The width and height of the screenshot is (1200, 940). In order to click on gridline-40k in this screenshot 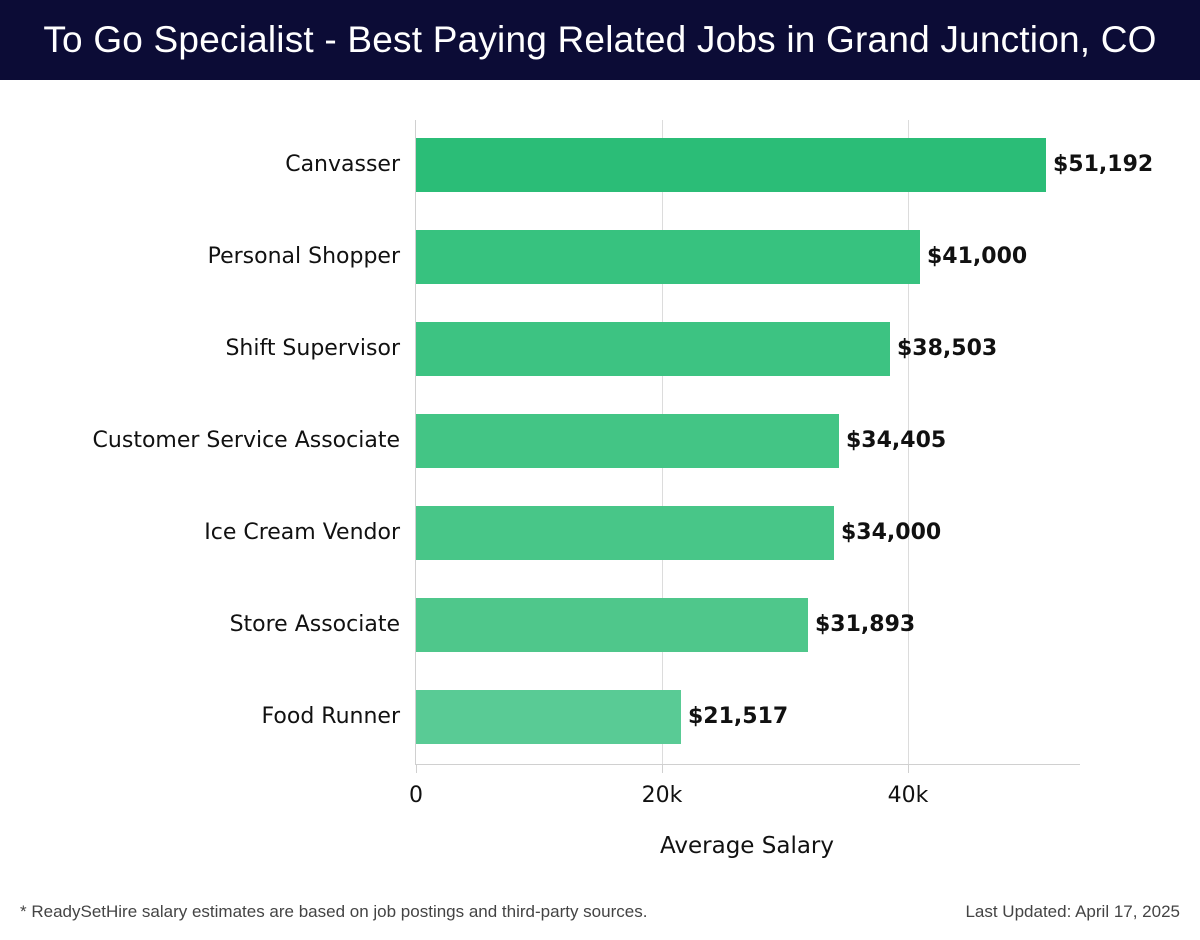, I will do `click(908, 442)`.